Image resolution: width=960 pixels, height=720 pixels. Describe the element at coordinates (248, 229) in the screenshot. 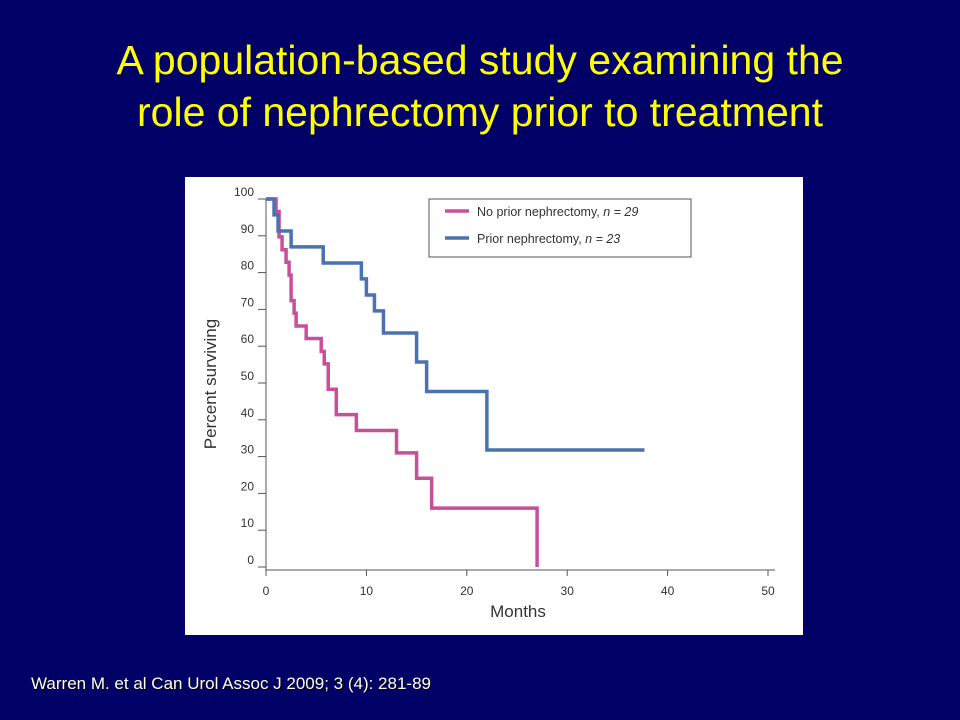

I see `y-tick-label: 90` at that location.